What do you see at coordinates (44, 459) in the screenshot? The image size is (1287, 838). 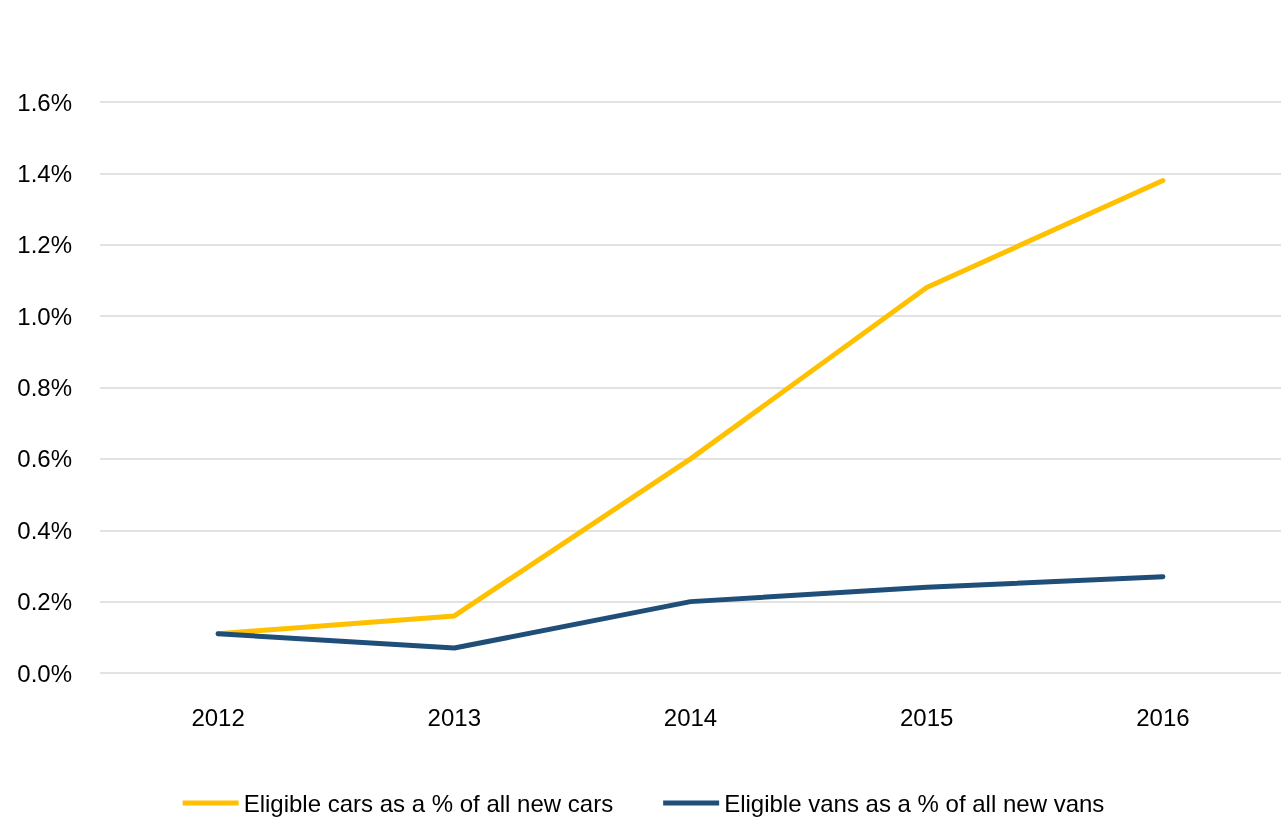 I see `y-tick-label: 0.6%` at bounding box center [44, 459].